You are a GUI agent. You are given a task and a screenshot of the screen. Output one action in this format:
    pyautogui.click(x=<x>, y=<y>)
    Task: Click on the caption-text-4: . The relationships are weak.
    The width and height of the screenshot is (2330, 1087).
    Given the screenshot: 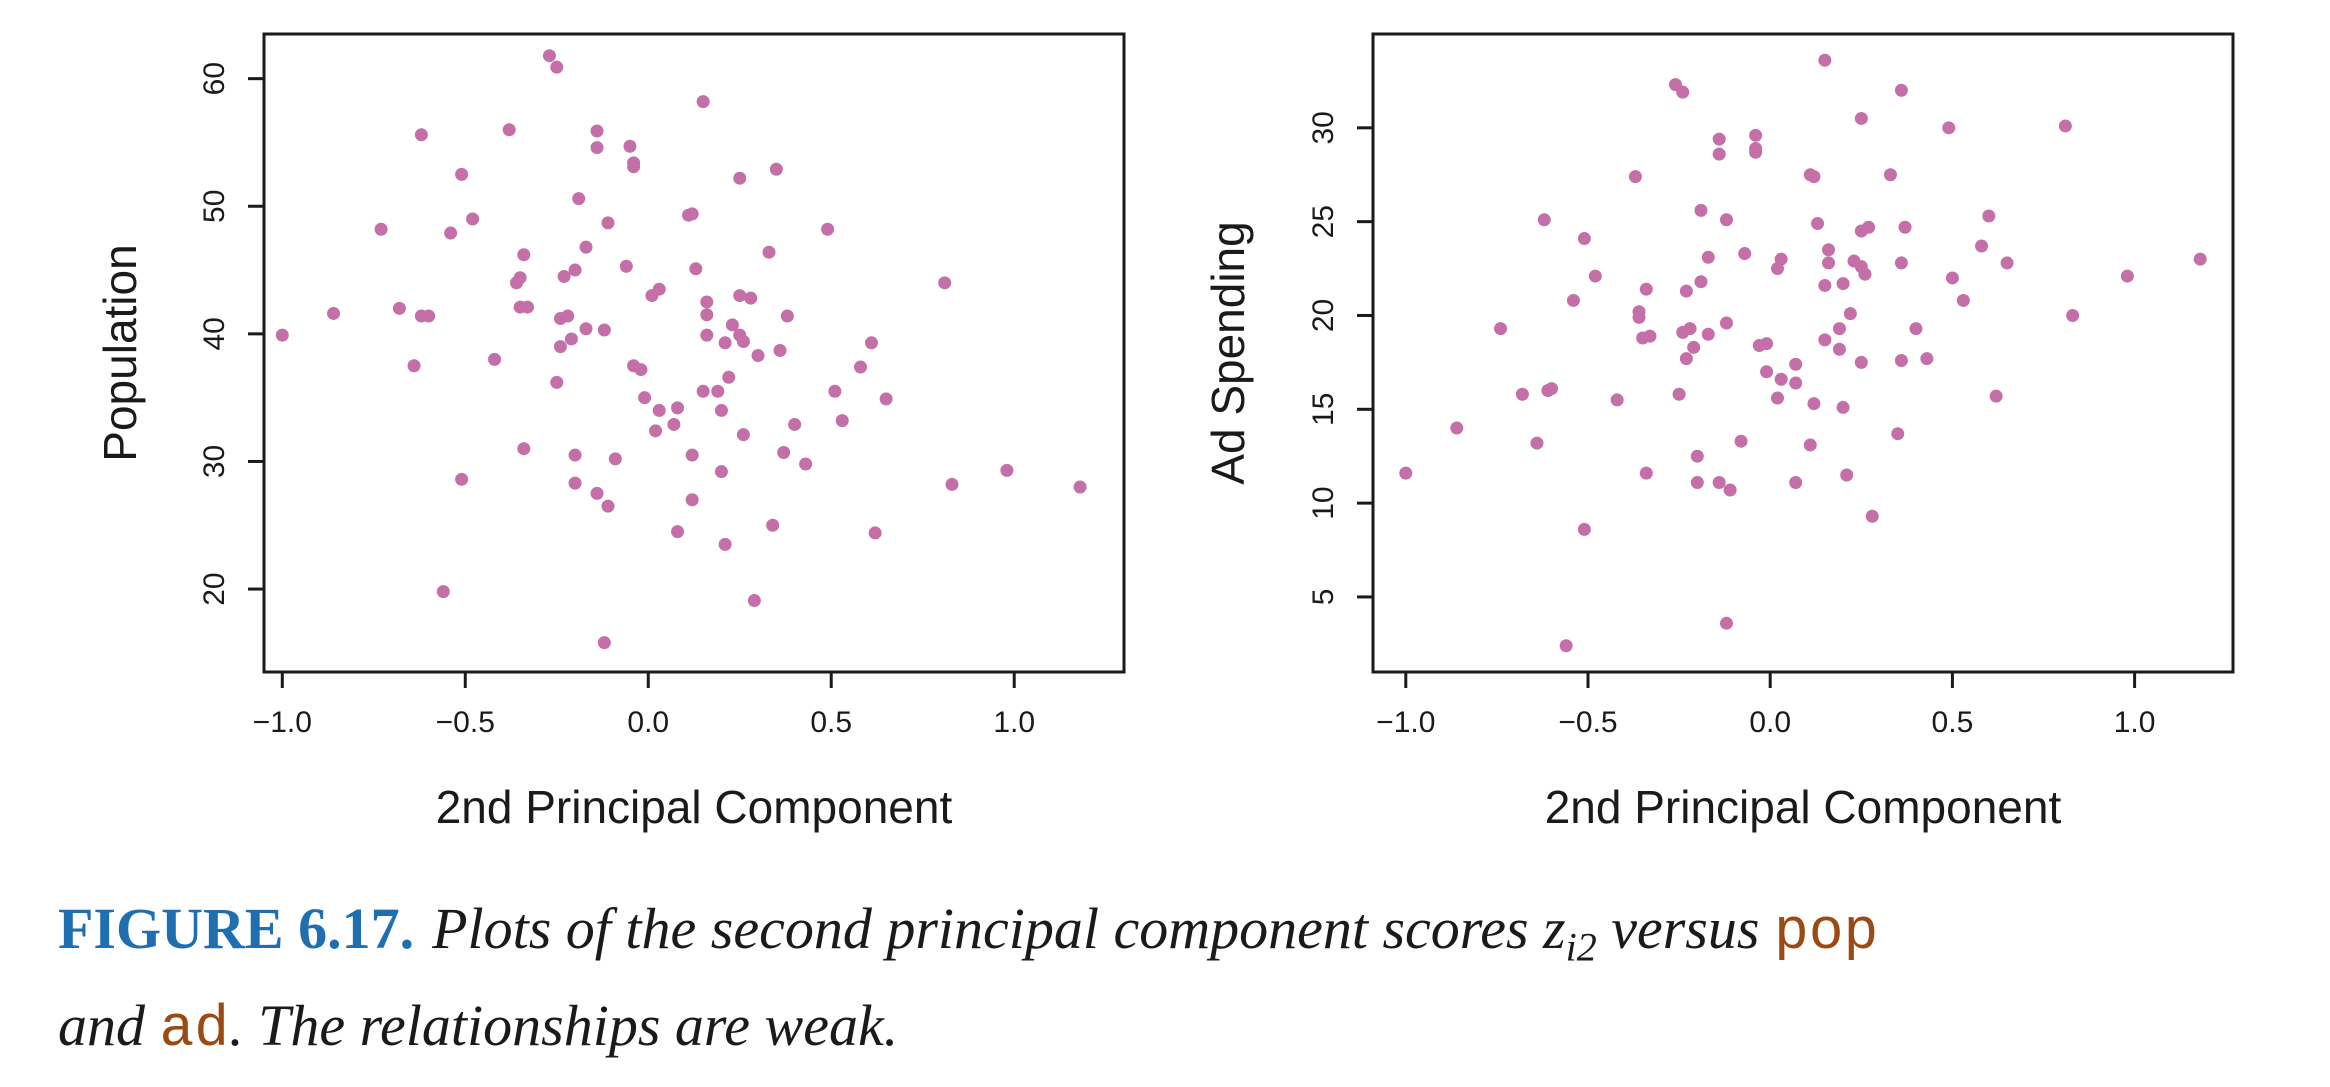 What is the action you would take?
    pyautogui.click(x=564, y=1025)
    